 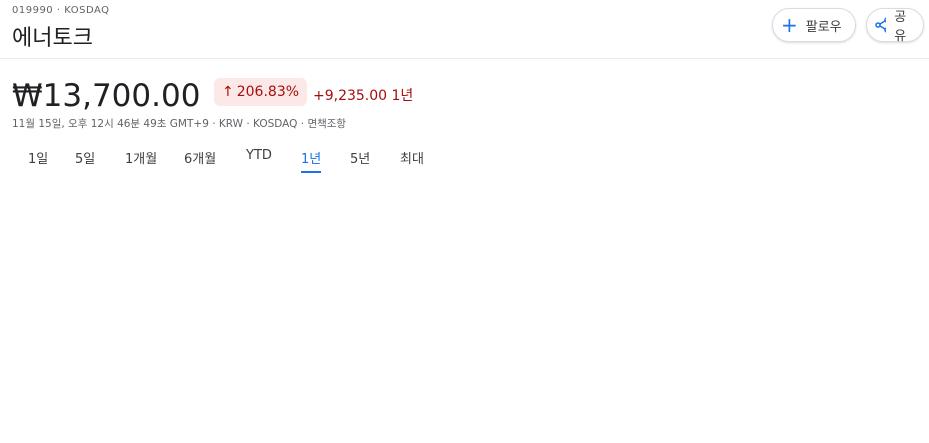 I want to click on range-tab: 5일, so click(x=85, y=159).